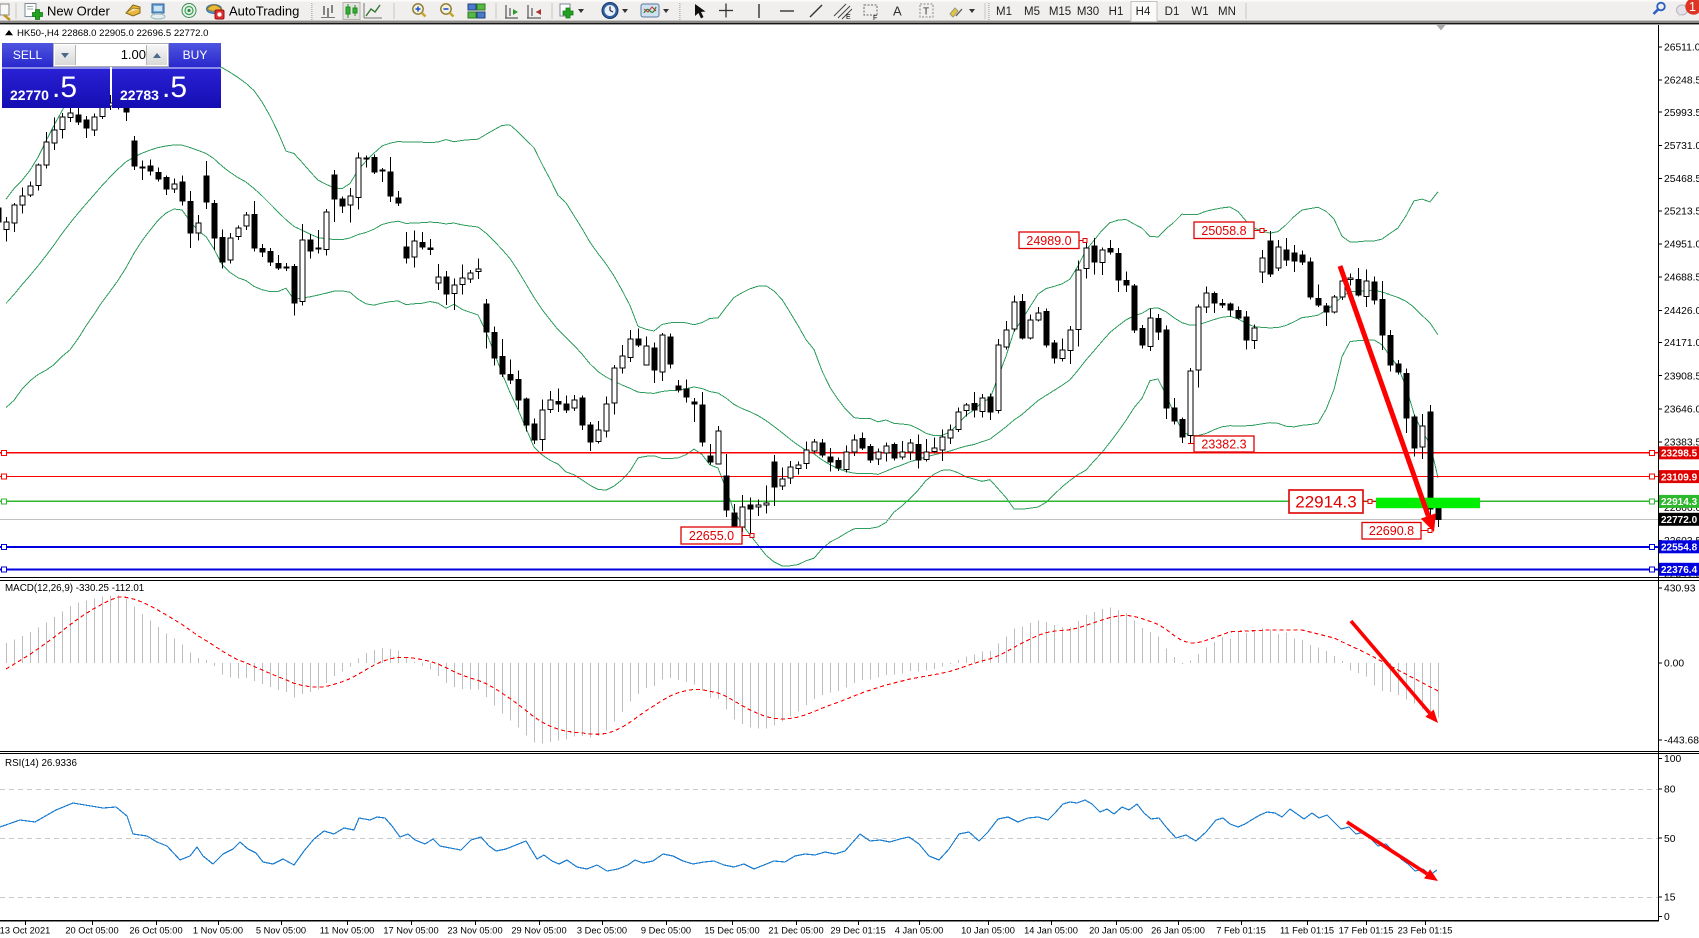 The width and height of the screenshot is (1699, 938). Describe the element at coordinates (926, 12) in the screenshot. I see `svg-text: T` at that location.